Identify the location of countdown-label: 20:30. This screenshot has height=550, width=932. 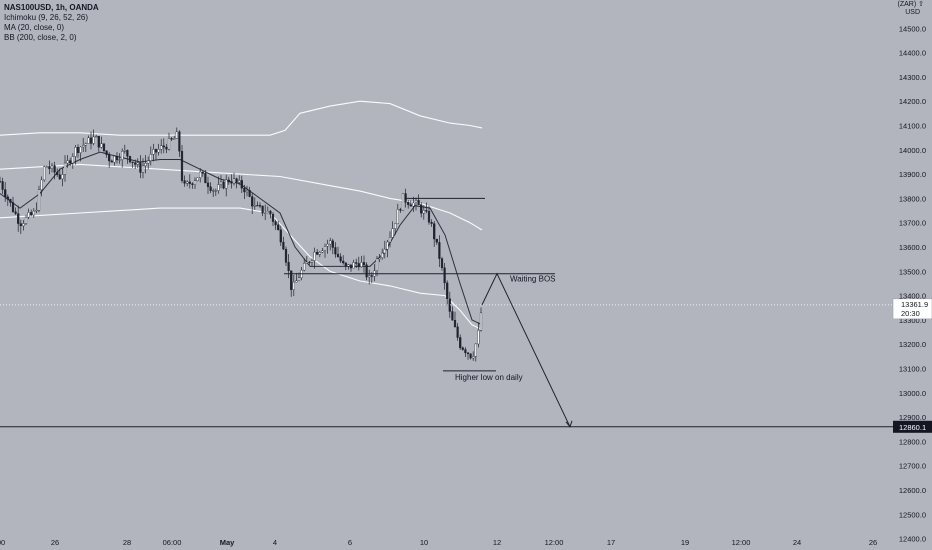
(910, 313).